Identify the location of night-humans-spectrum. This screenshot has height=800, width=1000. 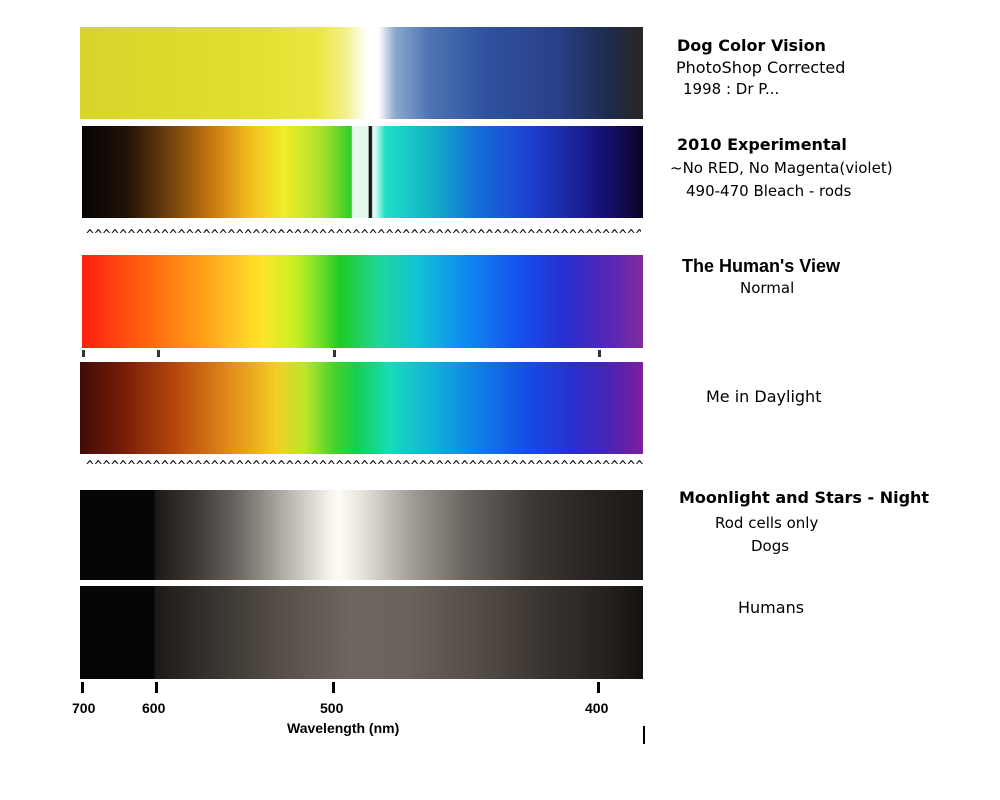
(361, 632).